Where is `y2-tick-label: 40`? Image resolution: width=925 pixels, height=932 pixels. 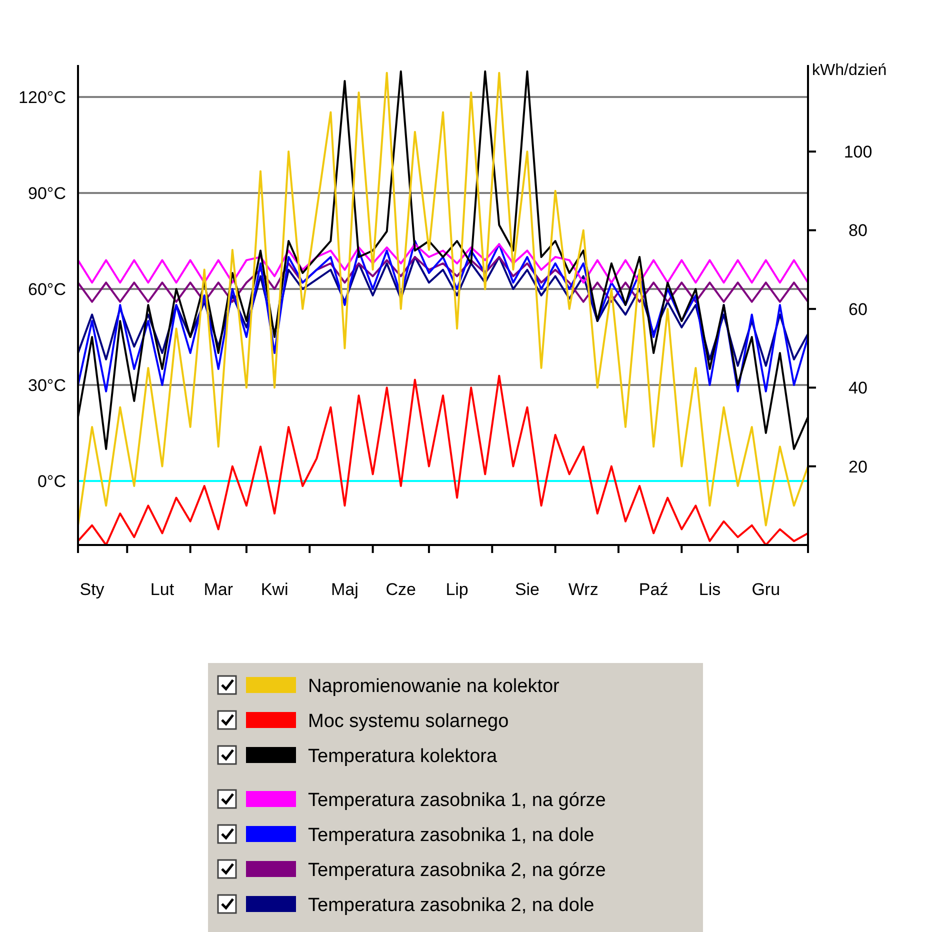 y2-tick-label: 40 is located at coordinates (858, 388).